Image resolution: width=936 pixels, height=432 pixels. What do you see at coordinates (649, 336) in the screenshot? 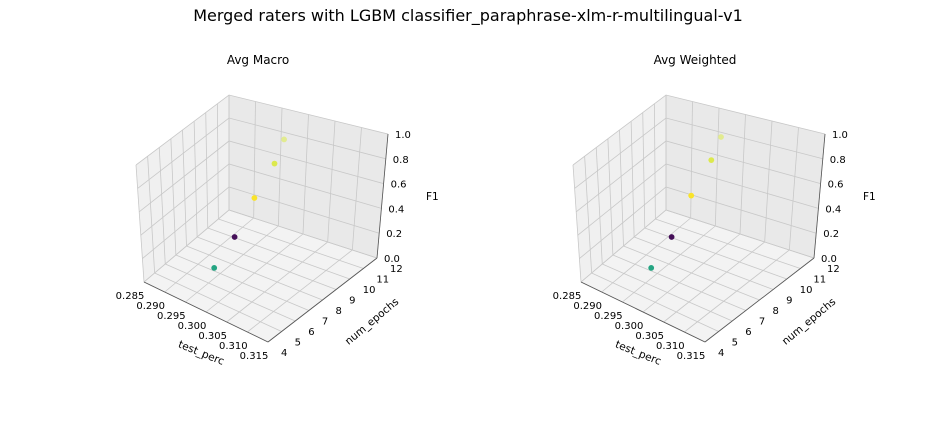
I see `x-tick-label: 0.305` at bounding box center [649, 336].